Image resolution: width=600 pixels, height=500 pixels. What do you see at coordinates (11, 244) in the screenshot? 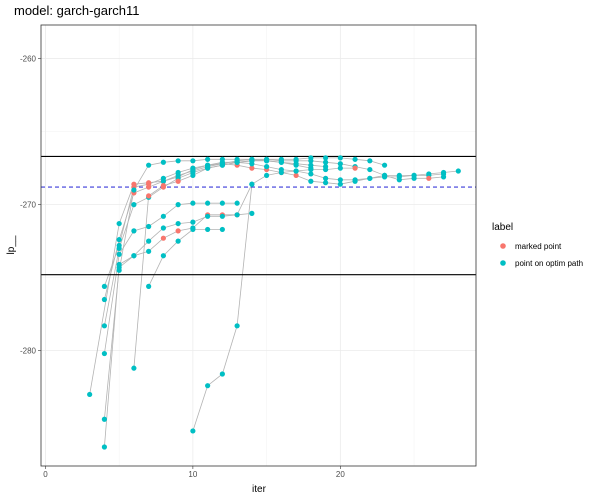
I see `y-axis-title: lp__` at bounding box center [11, 244].